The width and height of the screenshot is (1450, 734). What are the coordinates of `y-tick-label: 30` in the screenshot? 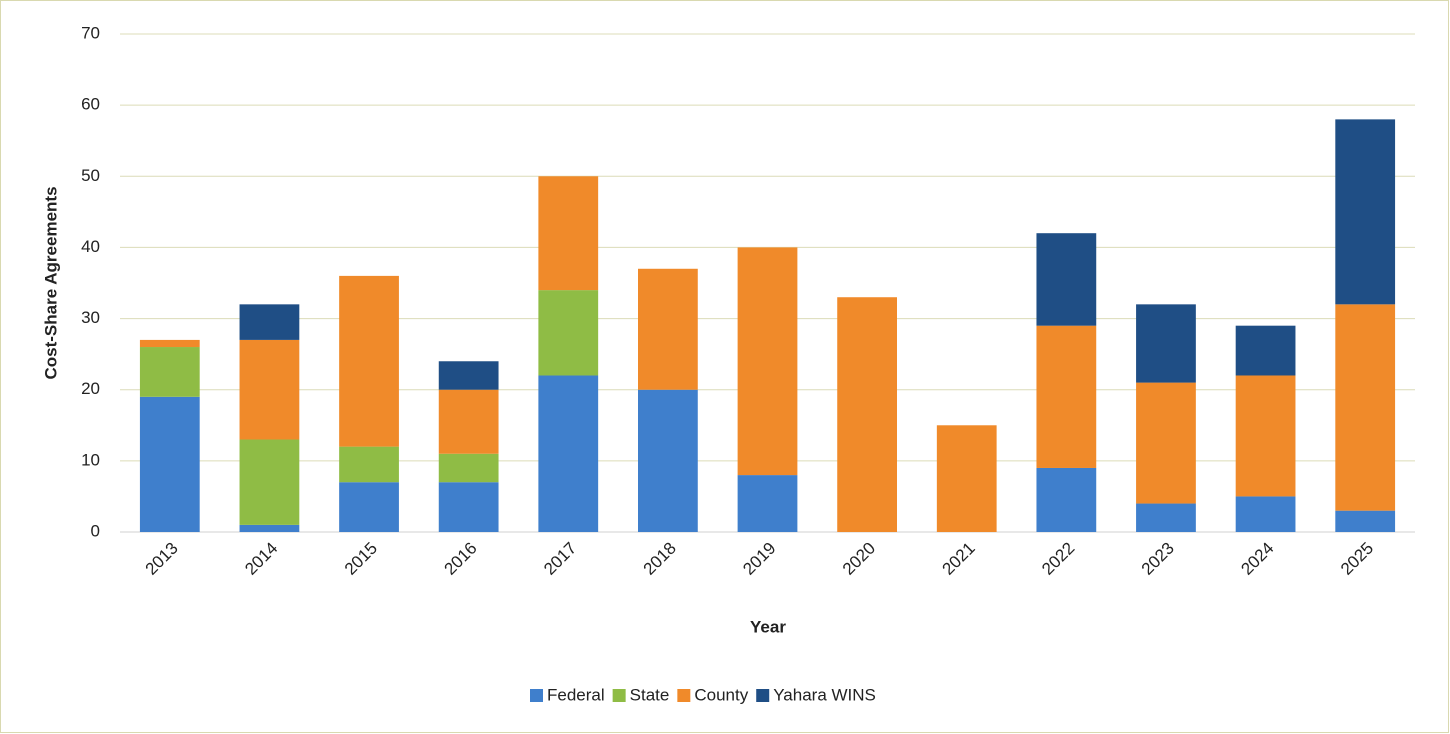 It's located at (90, 317).